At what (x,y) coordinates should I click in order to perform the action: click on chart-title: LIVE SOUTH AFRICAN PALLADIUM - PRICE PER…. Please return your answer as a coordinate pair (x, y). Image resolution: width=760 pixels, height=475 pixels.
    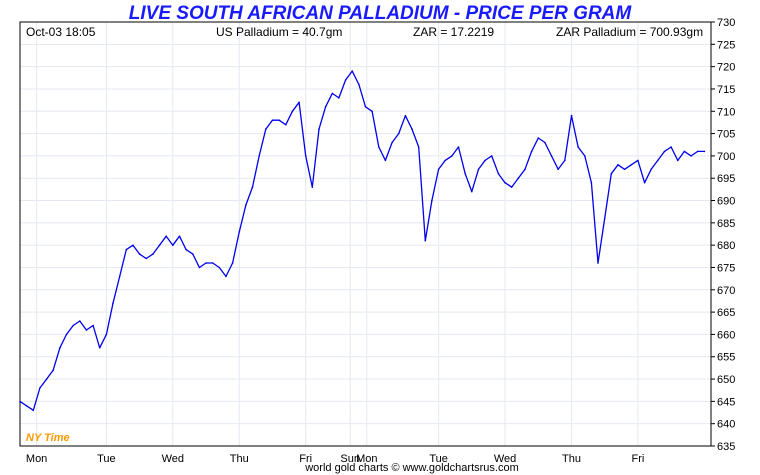
    Looking at the image, I should click on (381, 13).